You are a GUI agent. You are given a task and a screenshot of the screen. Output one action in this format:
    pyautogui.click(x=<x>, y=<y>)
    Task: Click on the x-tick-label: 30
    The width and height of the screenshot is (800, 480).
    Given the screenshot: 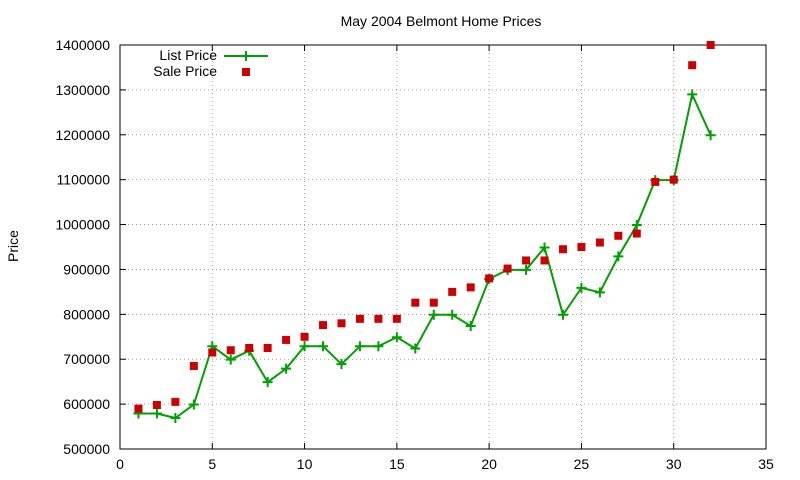 What is the action you would take?
    pyautogui.click(x=674, y=464)
    